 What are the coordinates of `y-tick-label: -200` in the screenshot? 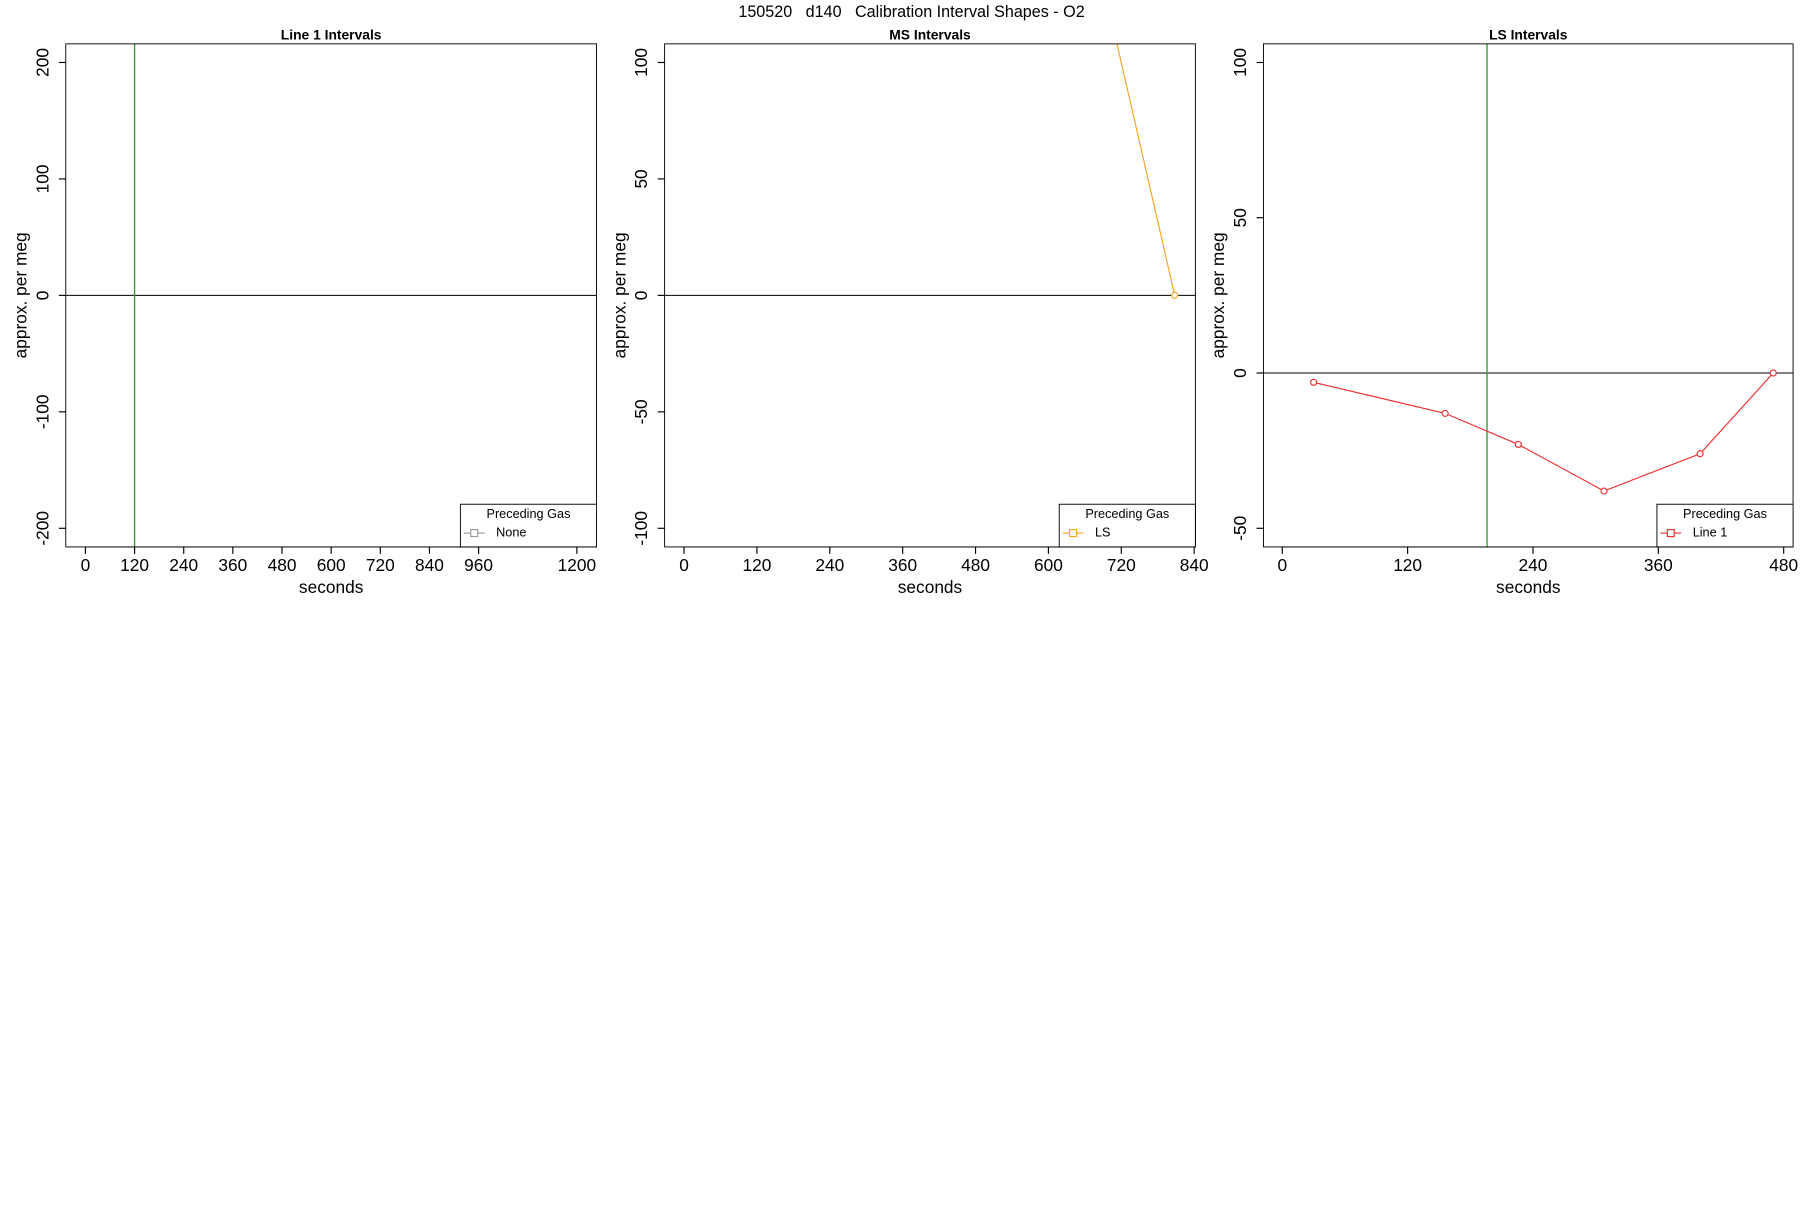 It's located at (42, 528).